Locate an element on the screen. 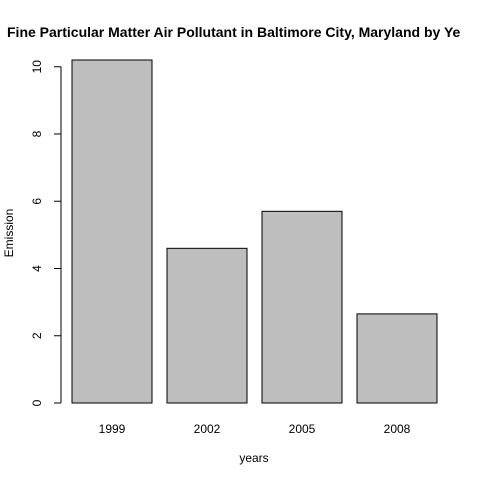  x-tick-label-1999: 1999 is located at coordinates (112, 429).